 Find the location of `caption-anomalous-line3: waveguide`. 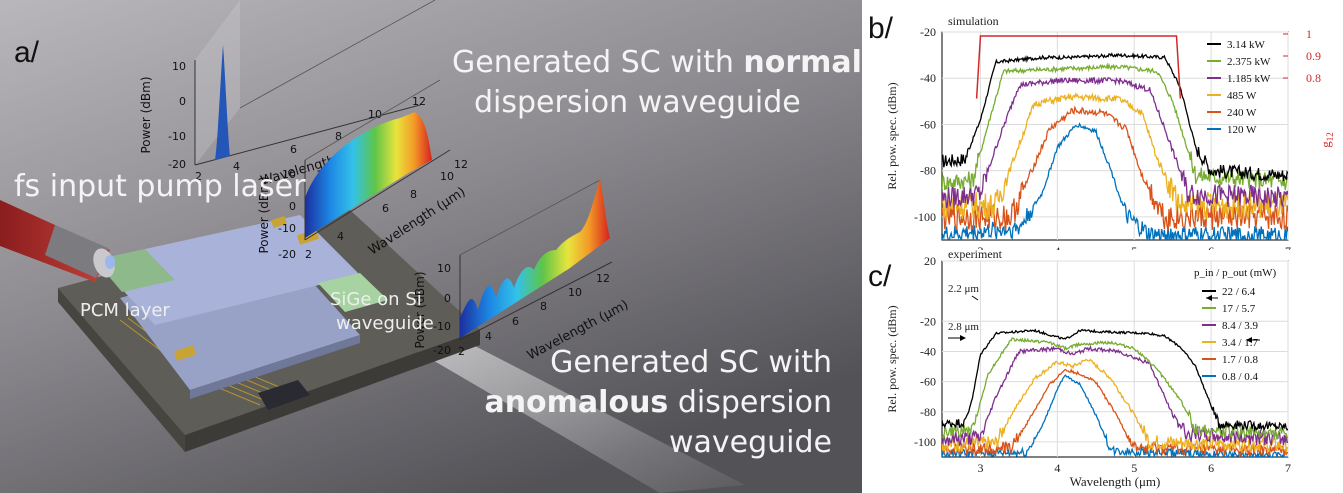

caption-anomalous-line3: waveguide is located at coordinates (750, 442).